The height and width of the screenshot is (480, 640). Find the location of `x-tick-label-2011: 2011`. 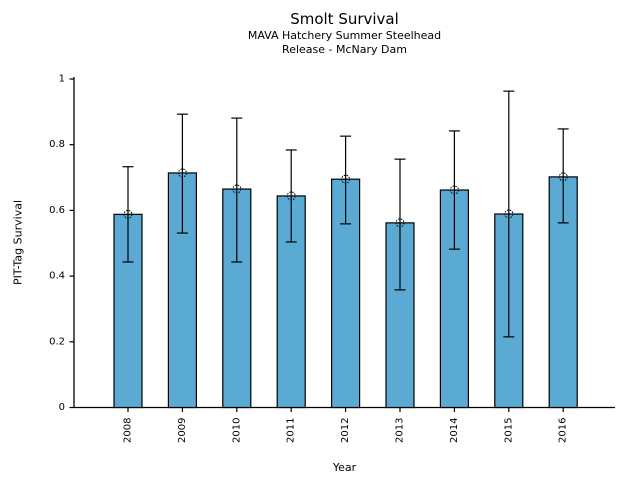

x-tick-label-2011: 2011 is located at coordinates (291, 430).